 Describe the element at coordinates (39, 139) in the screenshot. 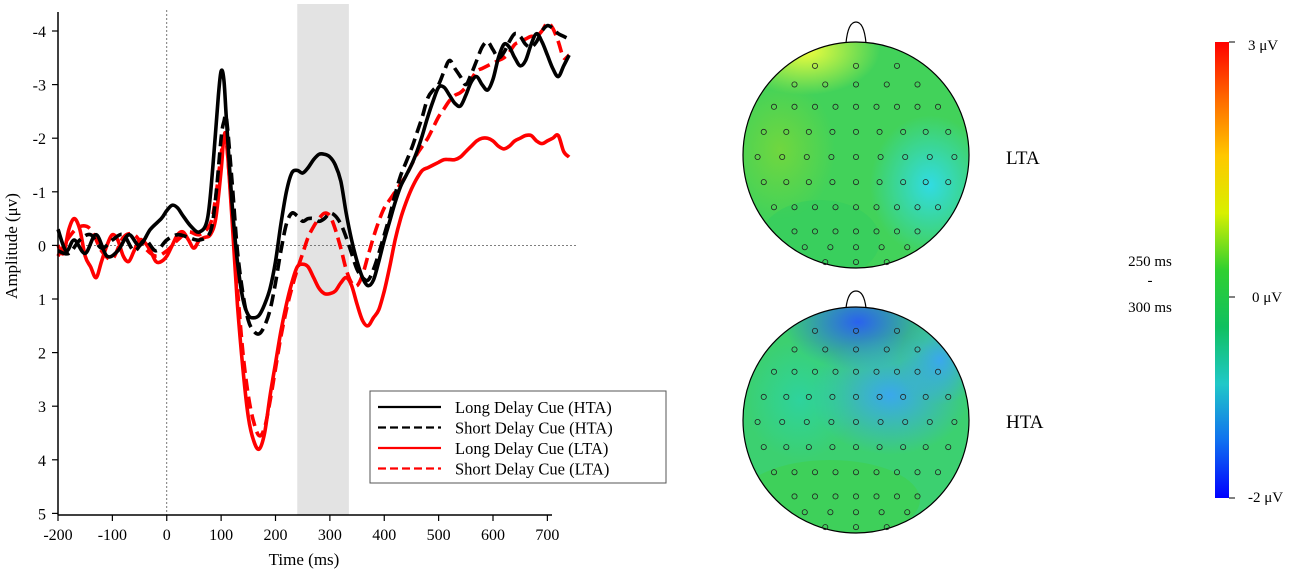

I see `y-tick-label: -2` at that location.